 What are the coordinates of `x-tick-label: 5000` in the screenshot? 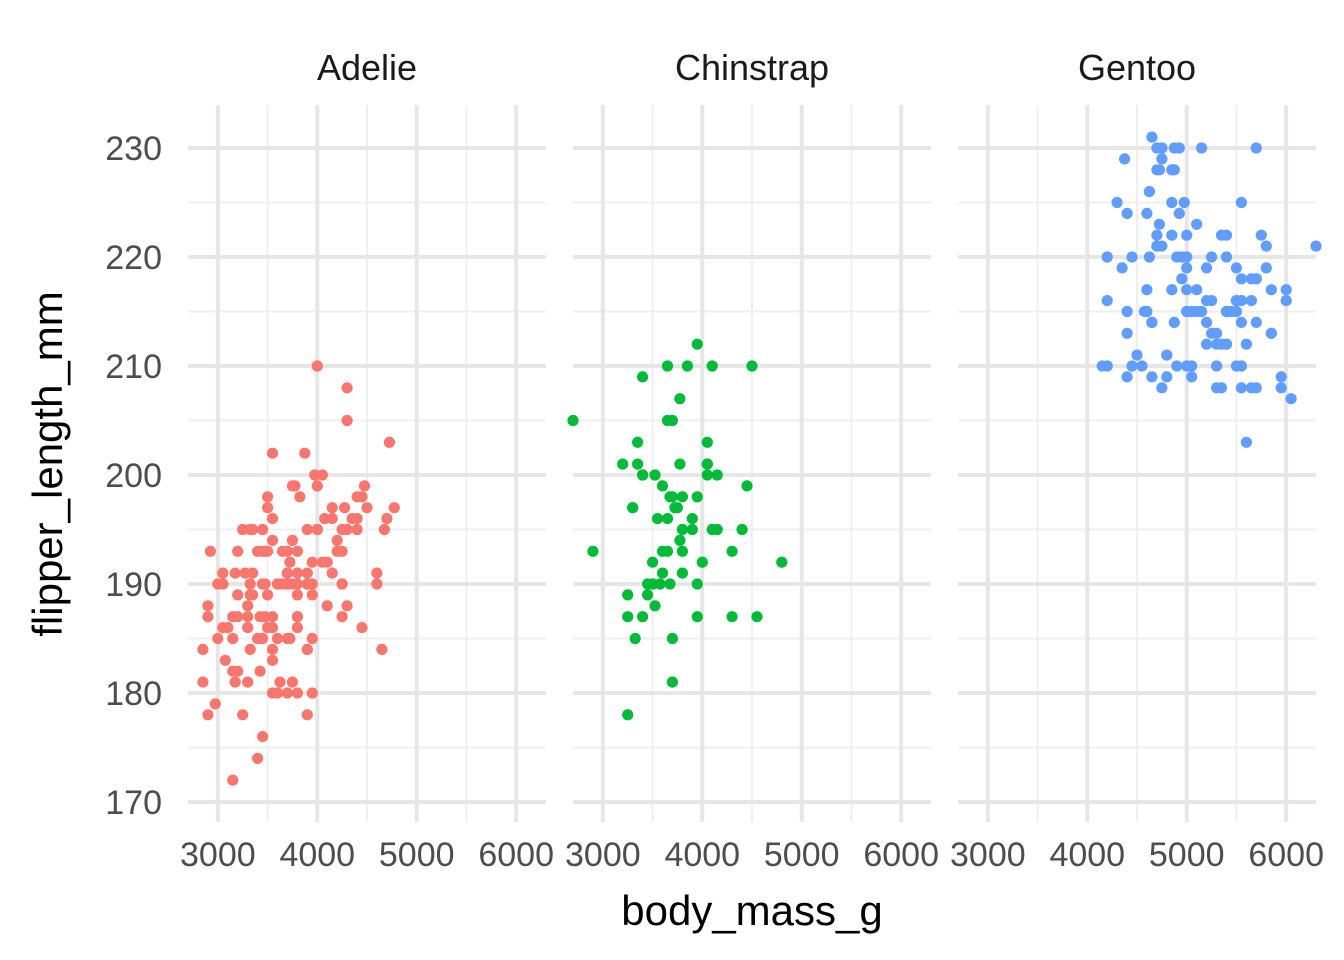 It's located at (417, 855).